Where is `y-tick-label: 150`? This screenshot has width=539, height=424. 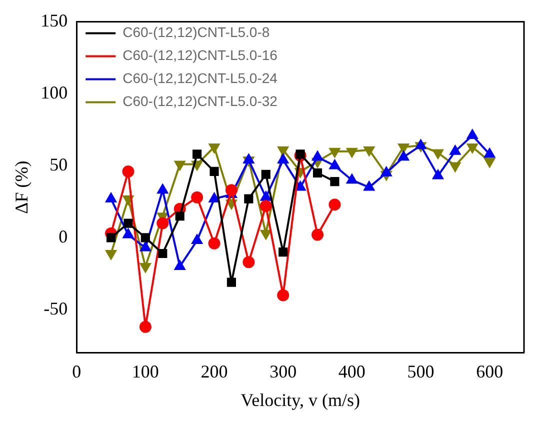
y-tick-label: 150 is located at coordinates (54, 20).